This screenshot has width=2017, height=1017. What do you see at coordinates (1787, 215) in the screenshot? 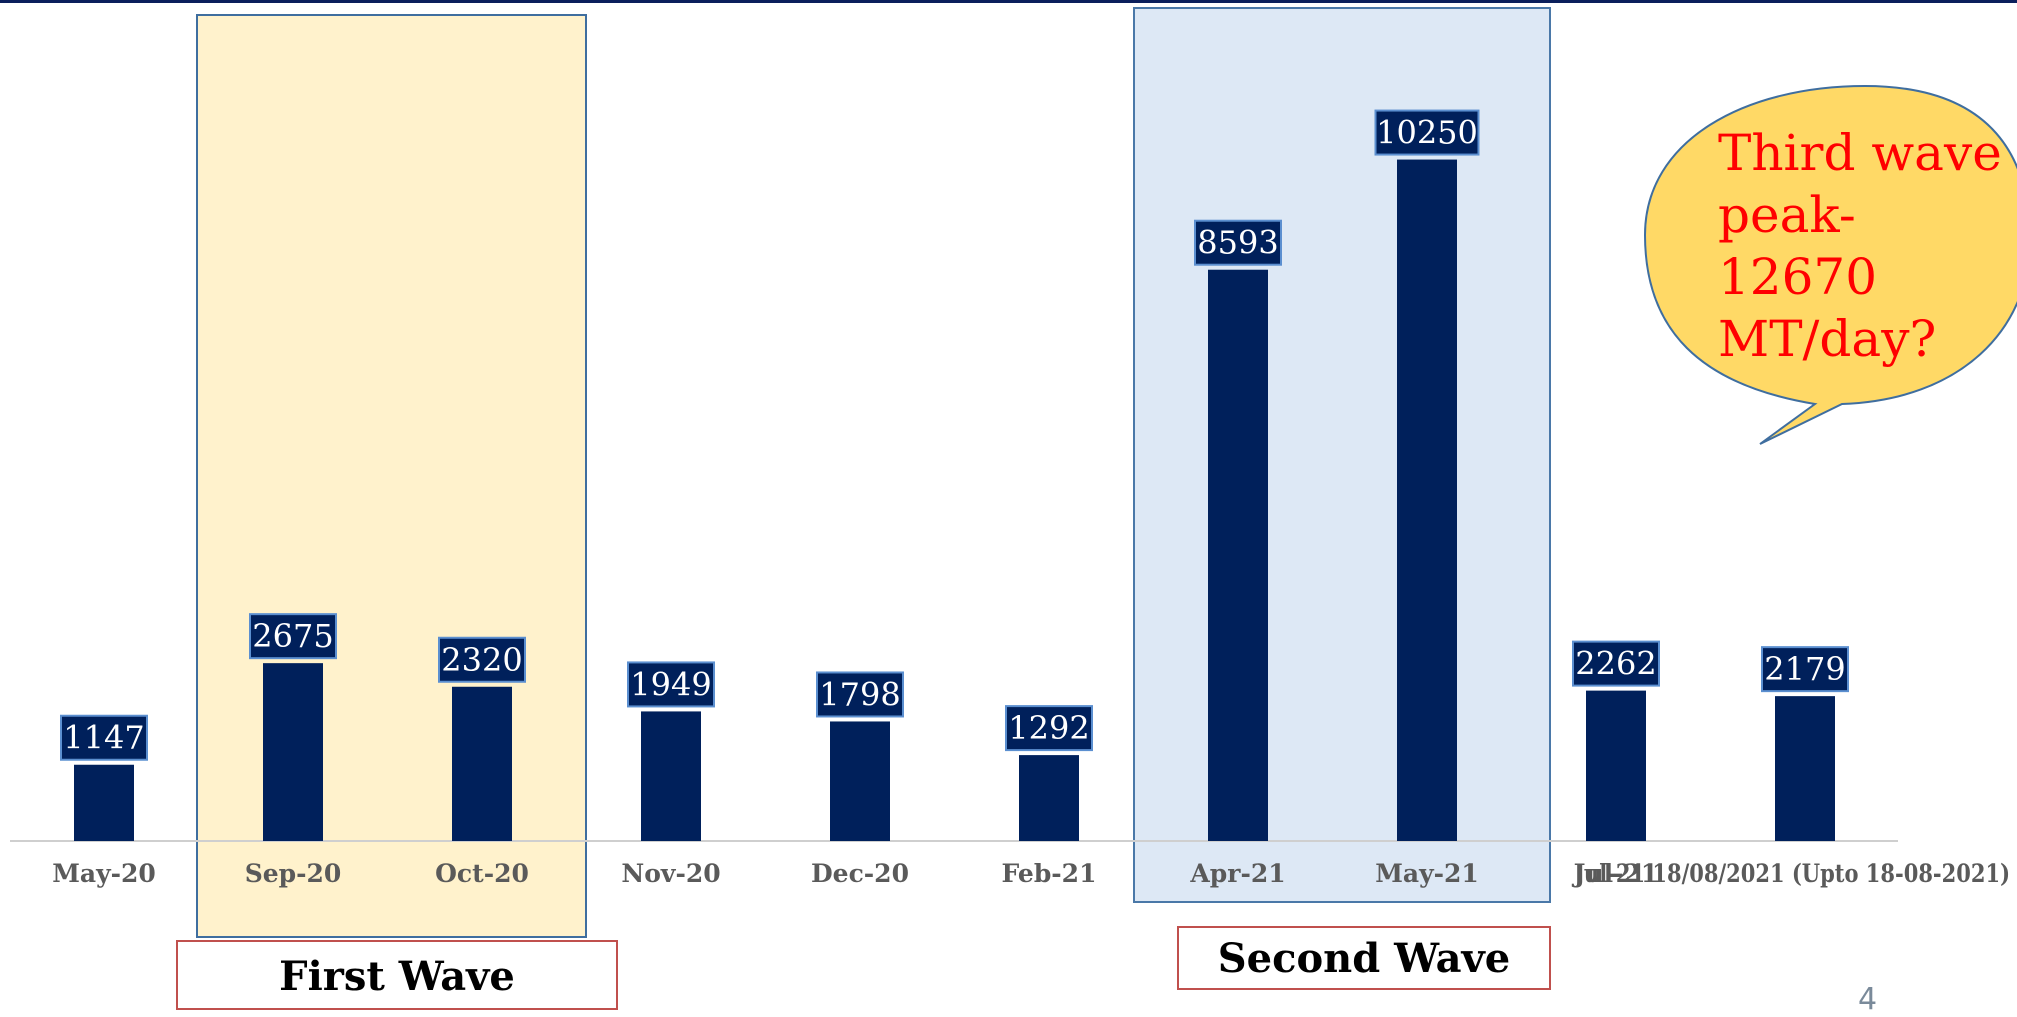
I see `callout-line-2: peak-` at bounding box center [1787, 215].